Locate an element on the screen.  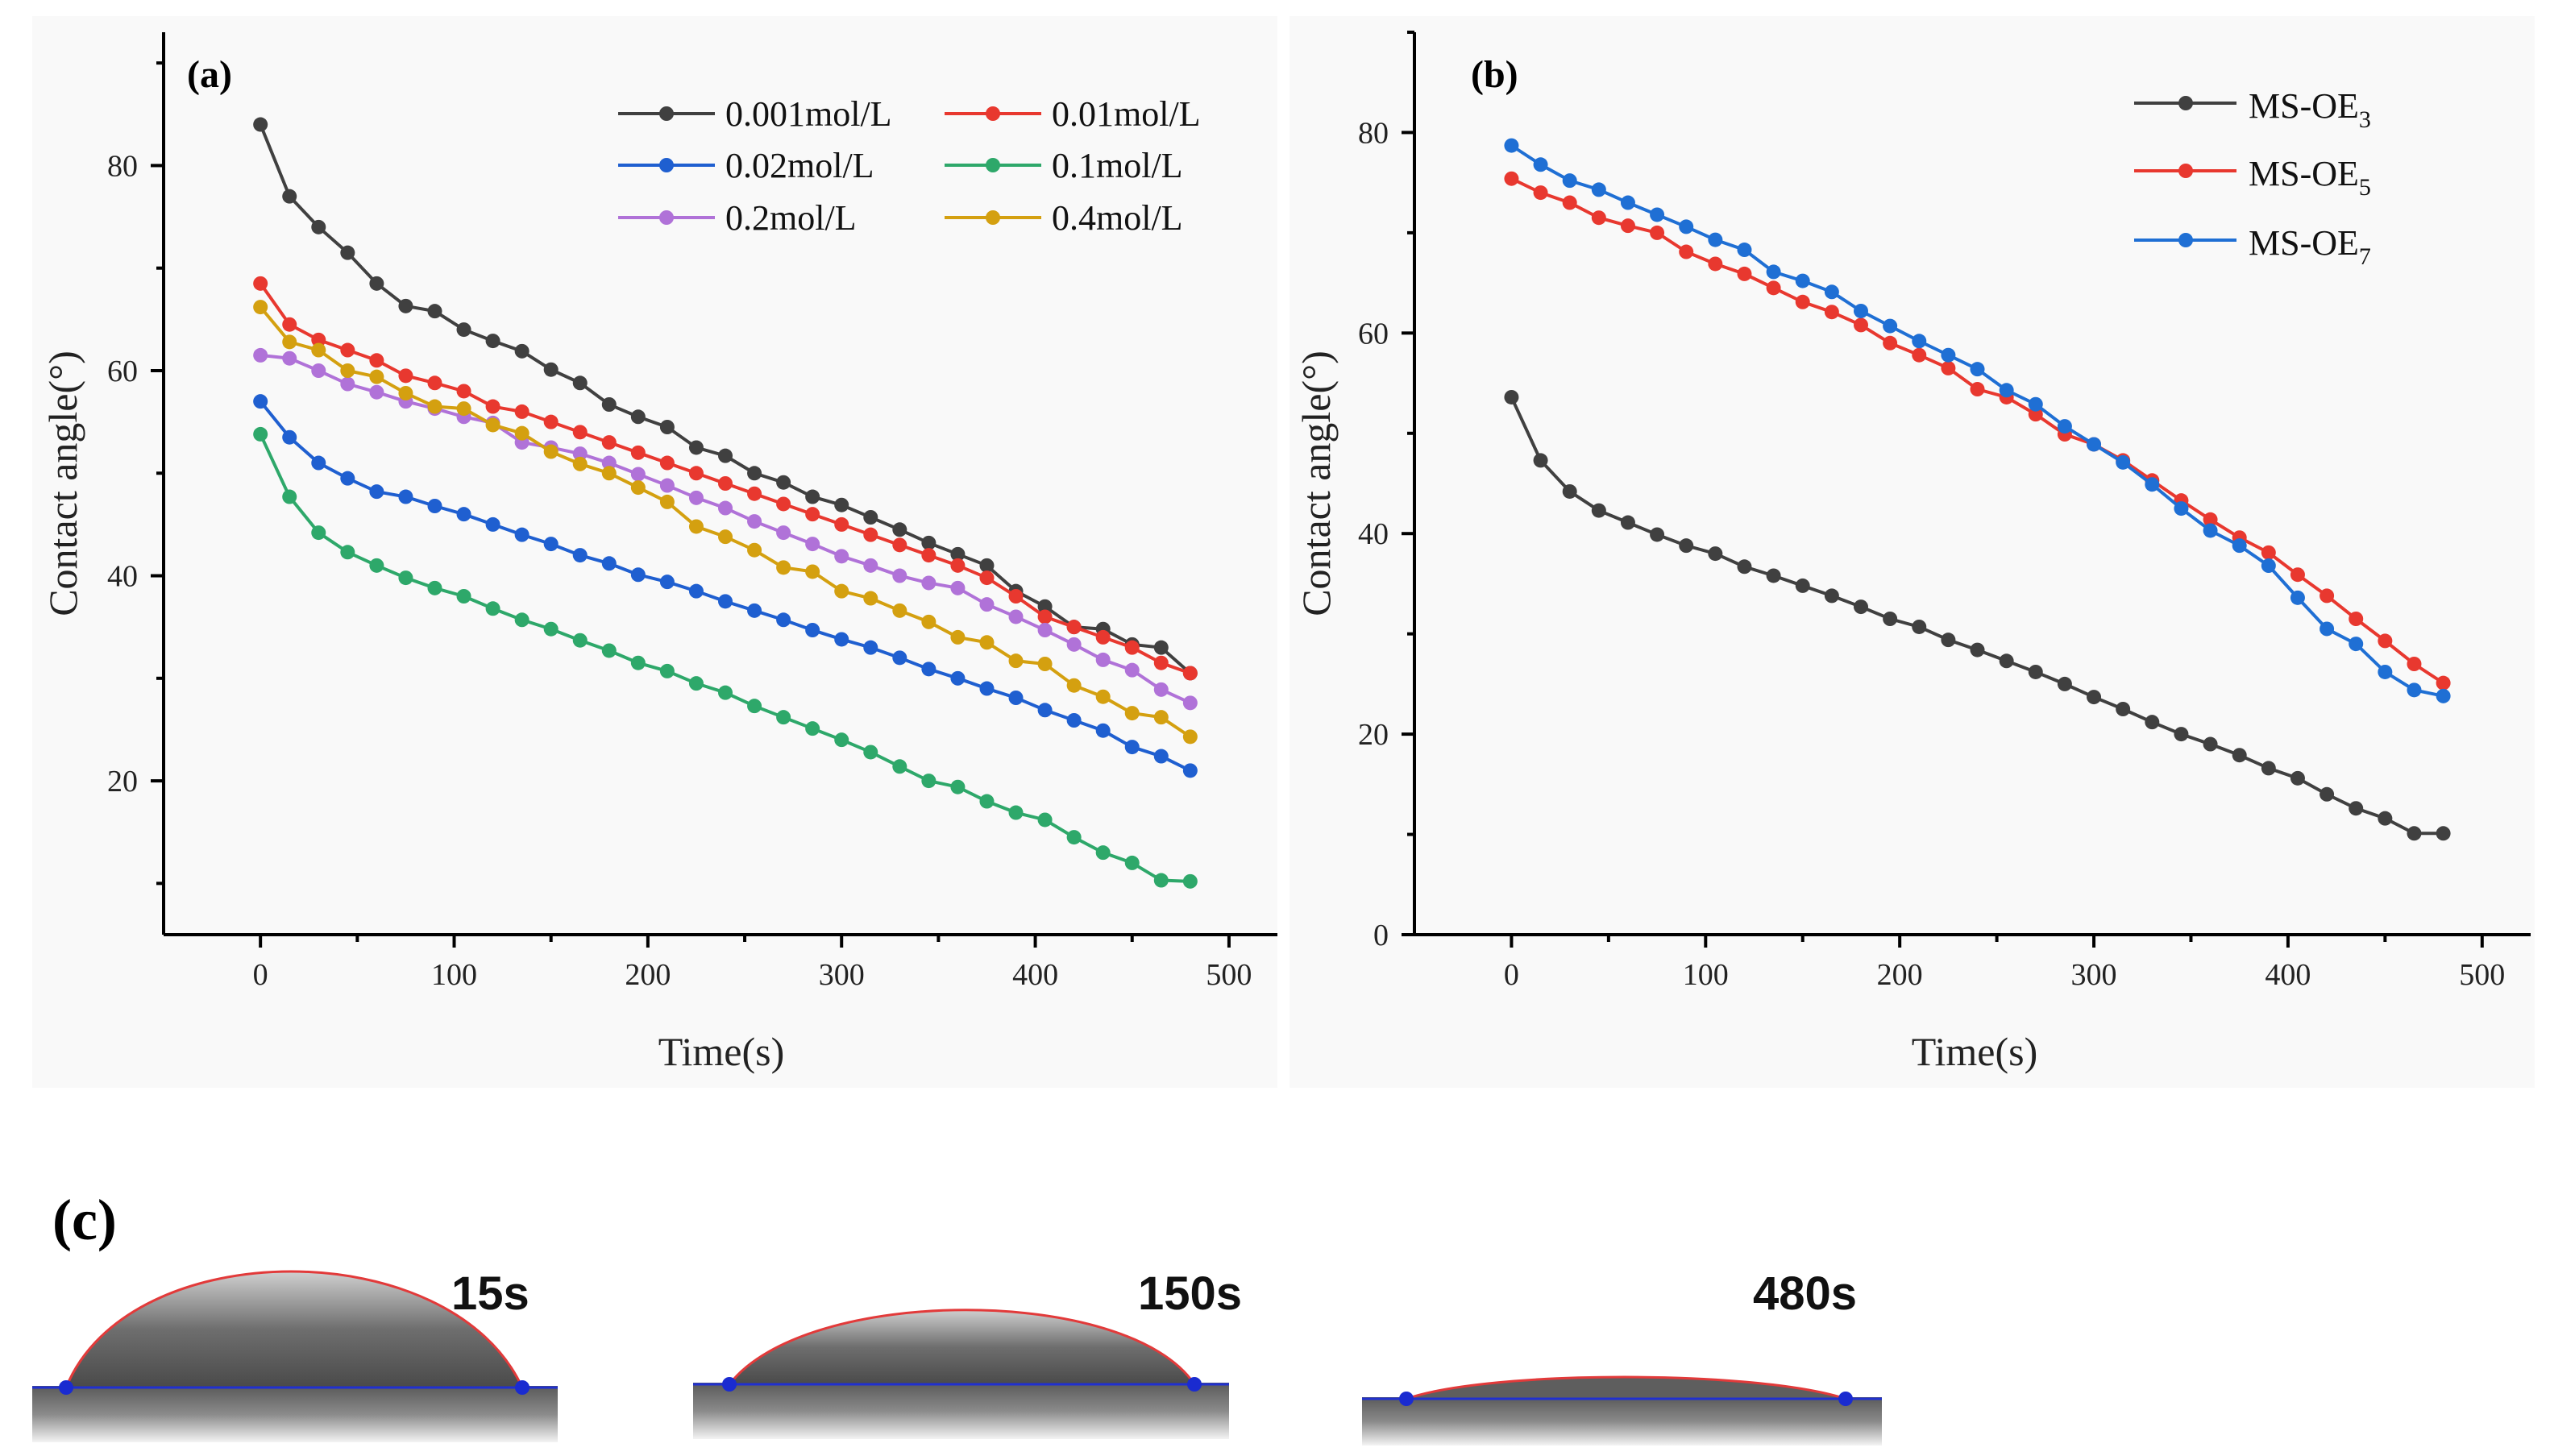
legend-entry-0-01: 0.01mol/L is located at coordinates (1073, 114).